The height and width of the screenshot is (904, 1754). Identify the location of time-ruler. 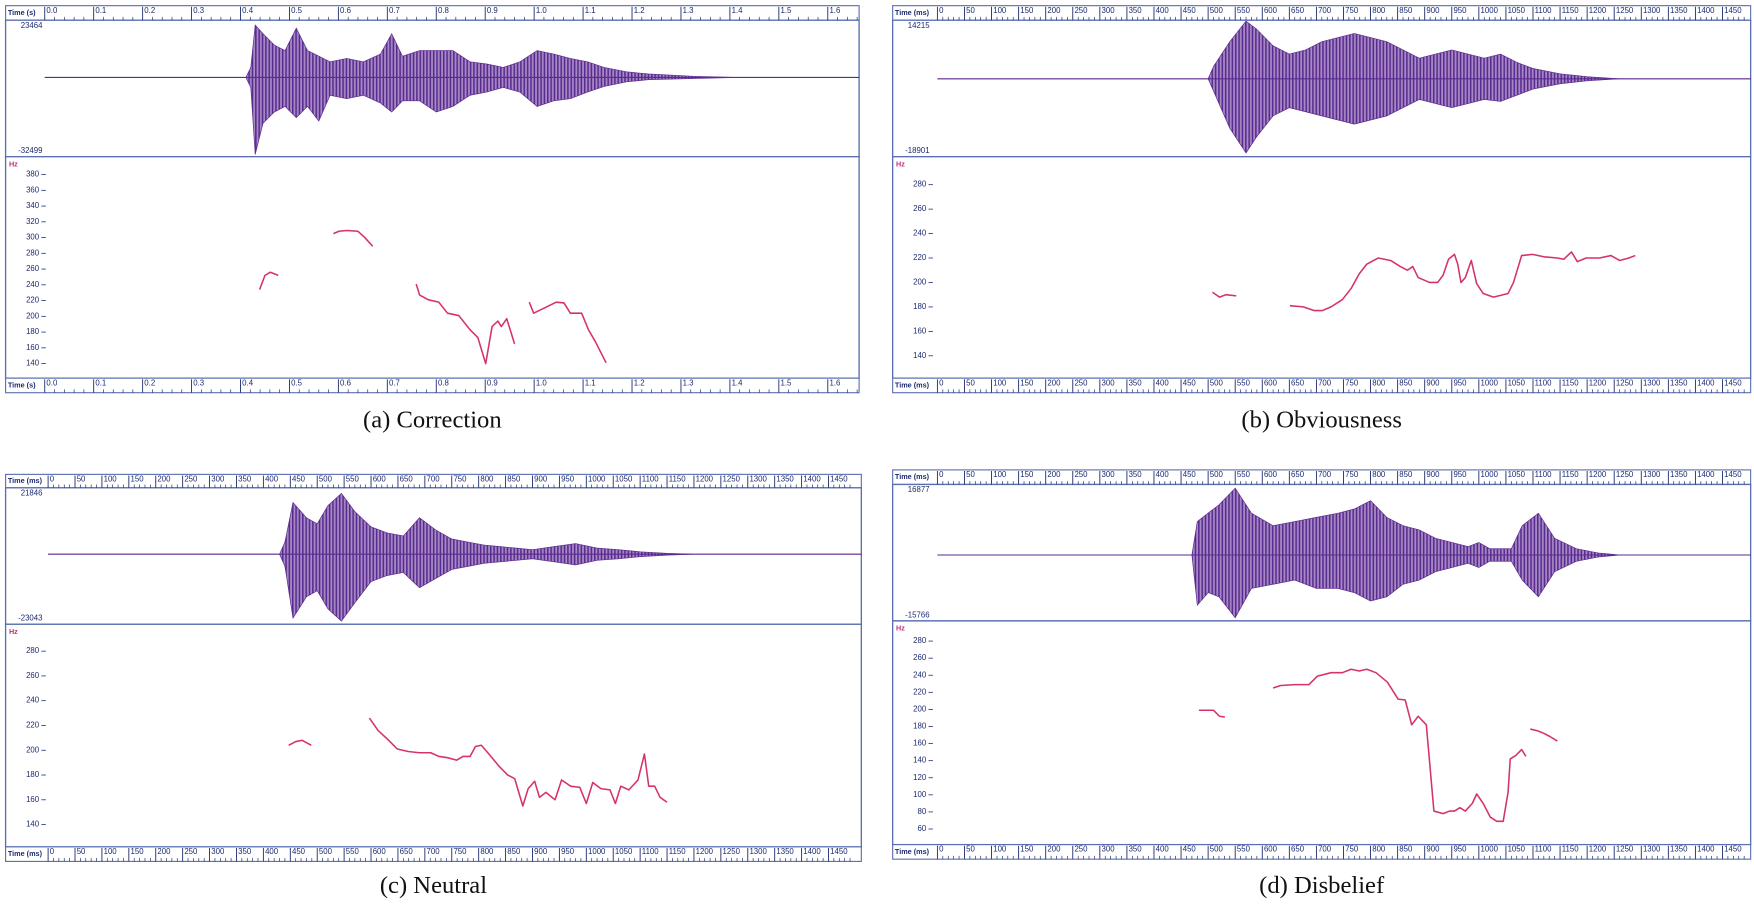
(432, 385).